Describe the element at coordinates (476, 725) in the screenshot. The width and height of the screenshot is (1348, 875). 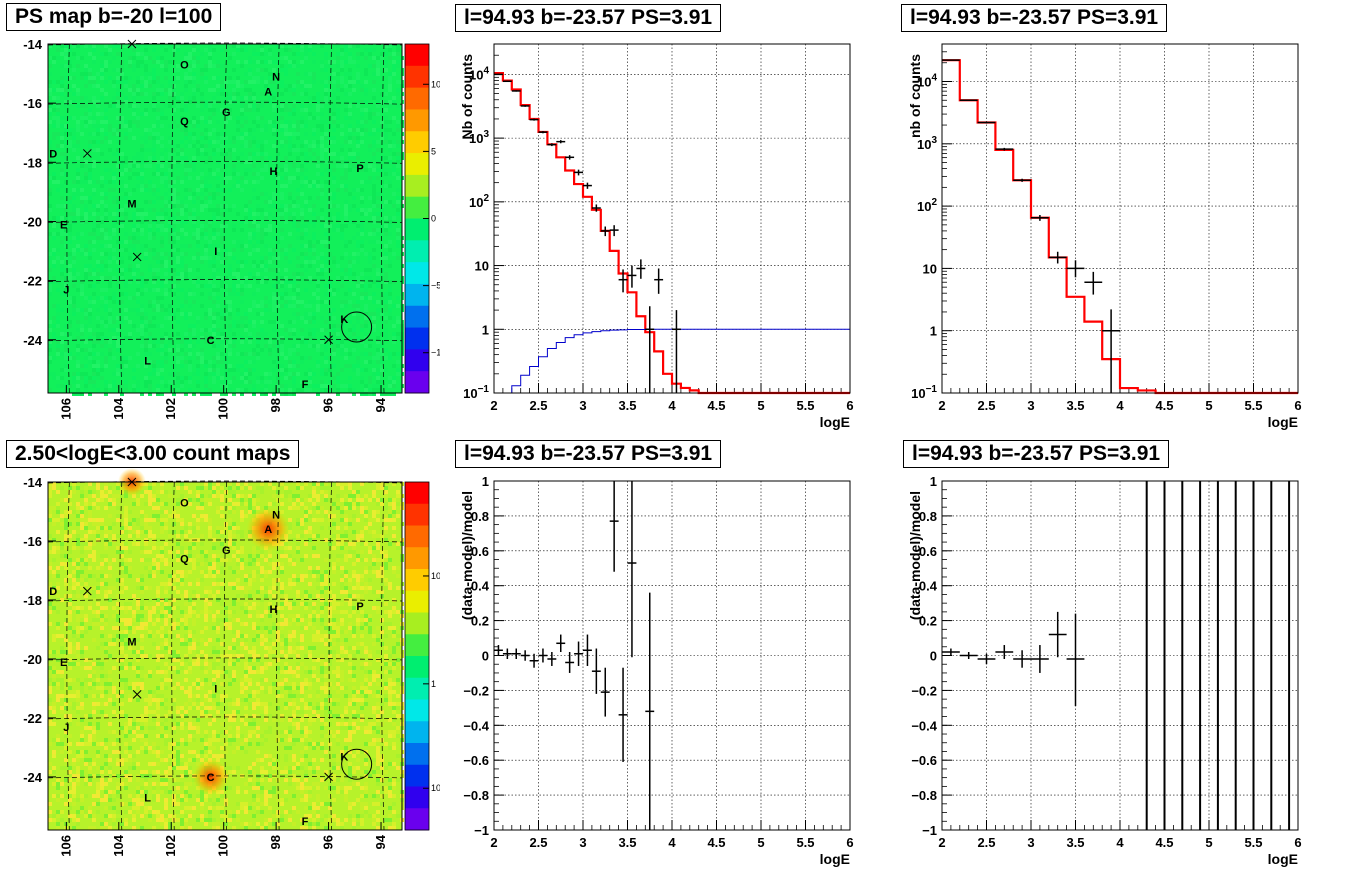
I see `y-tick-label: −0.4` at that location.